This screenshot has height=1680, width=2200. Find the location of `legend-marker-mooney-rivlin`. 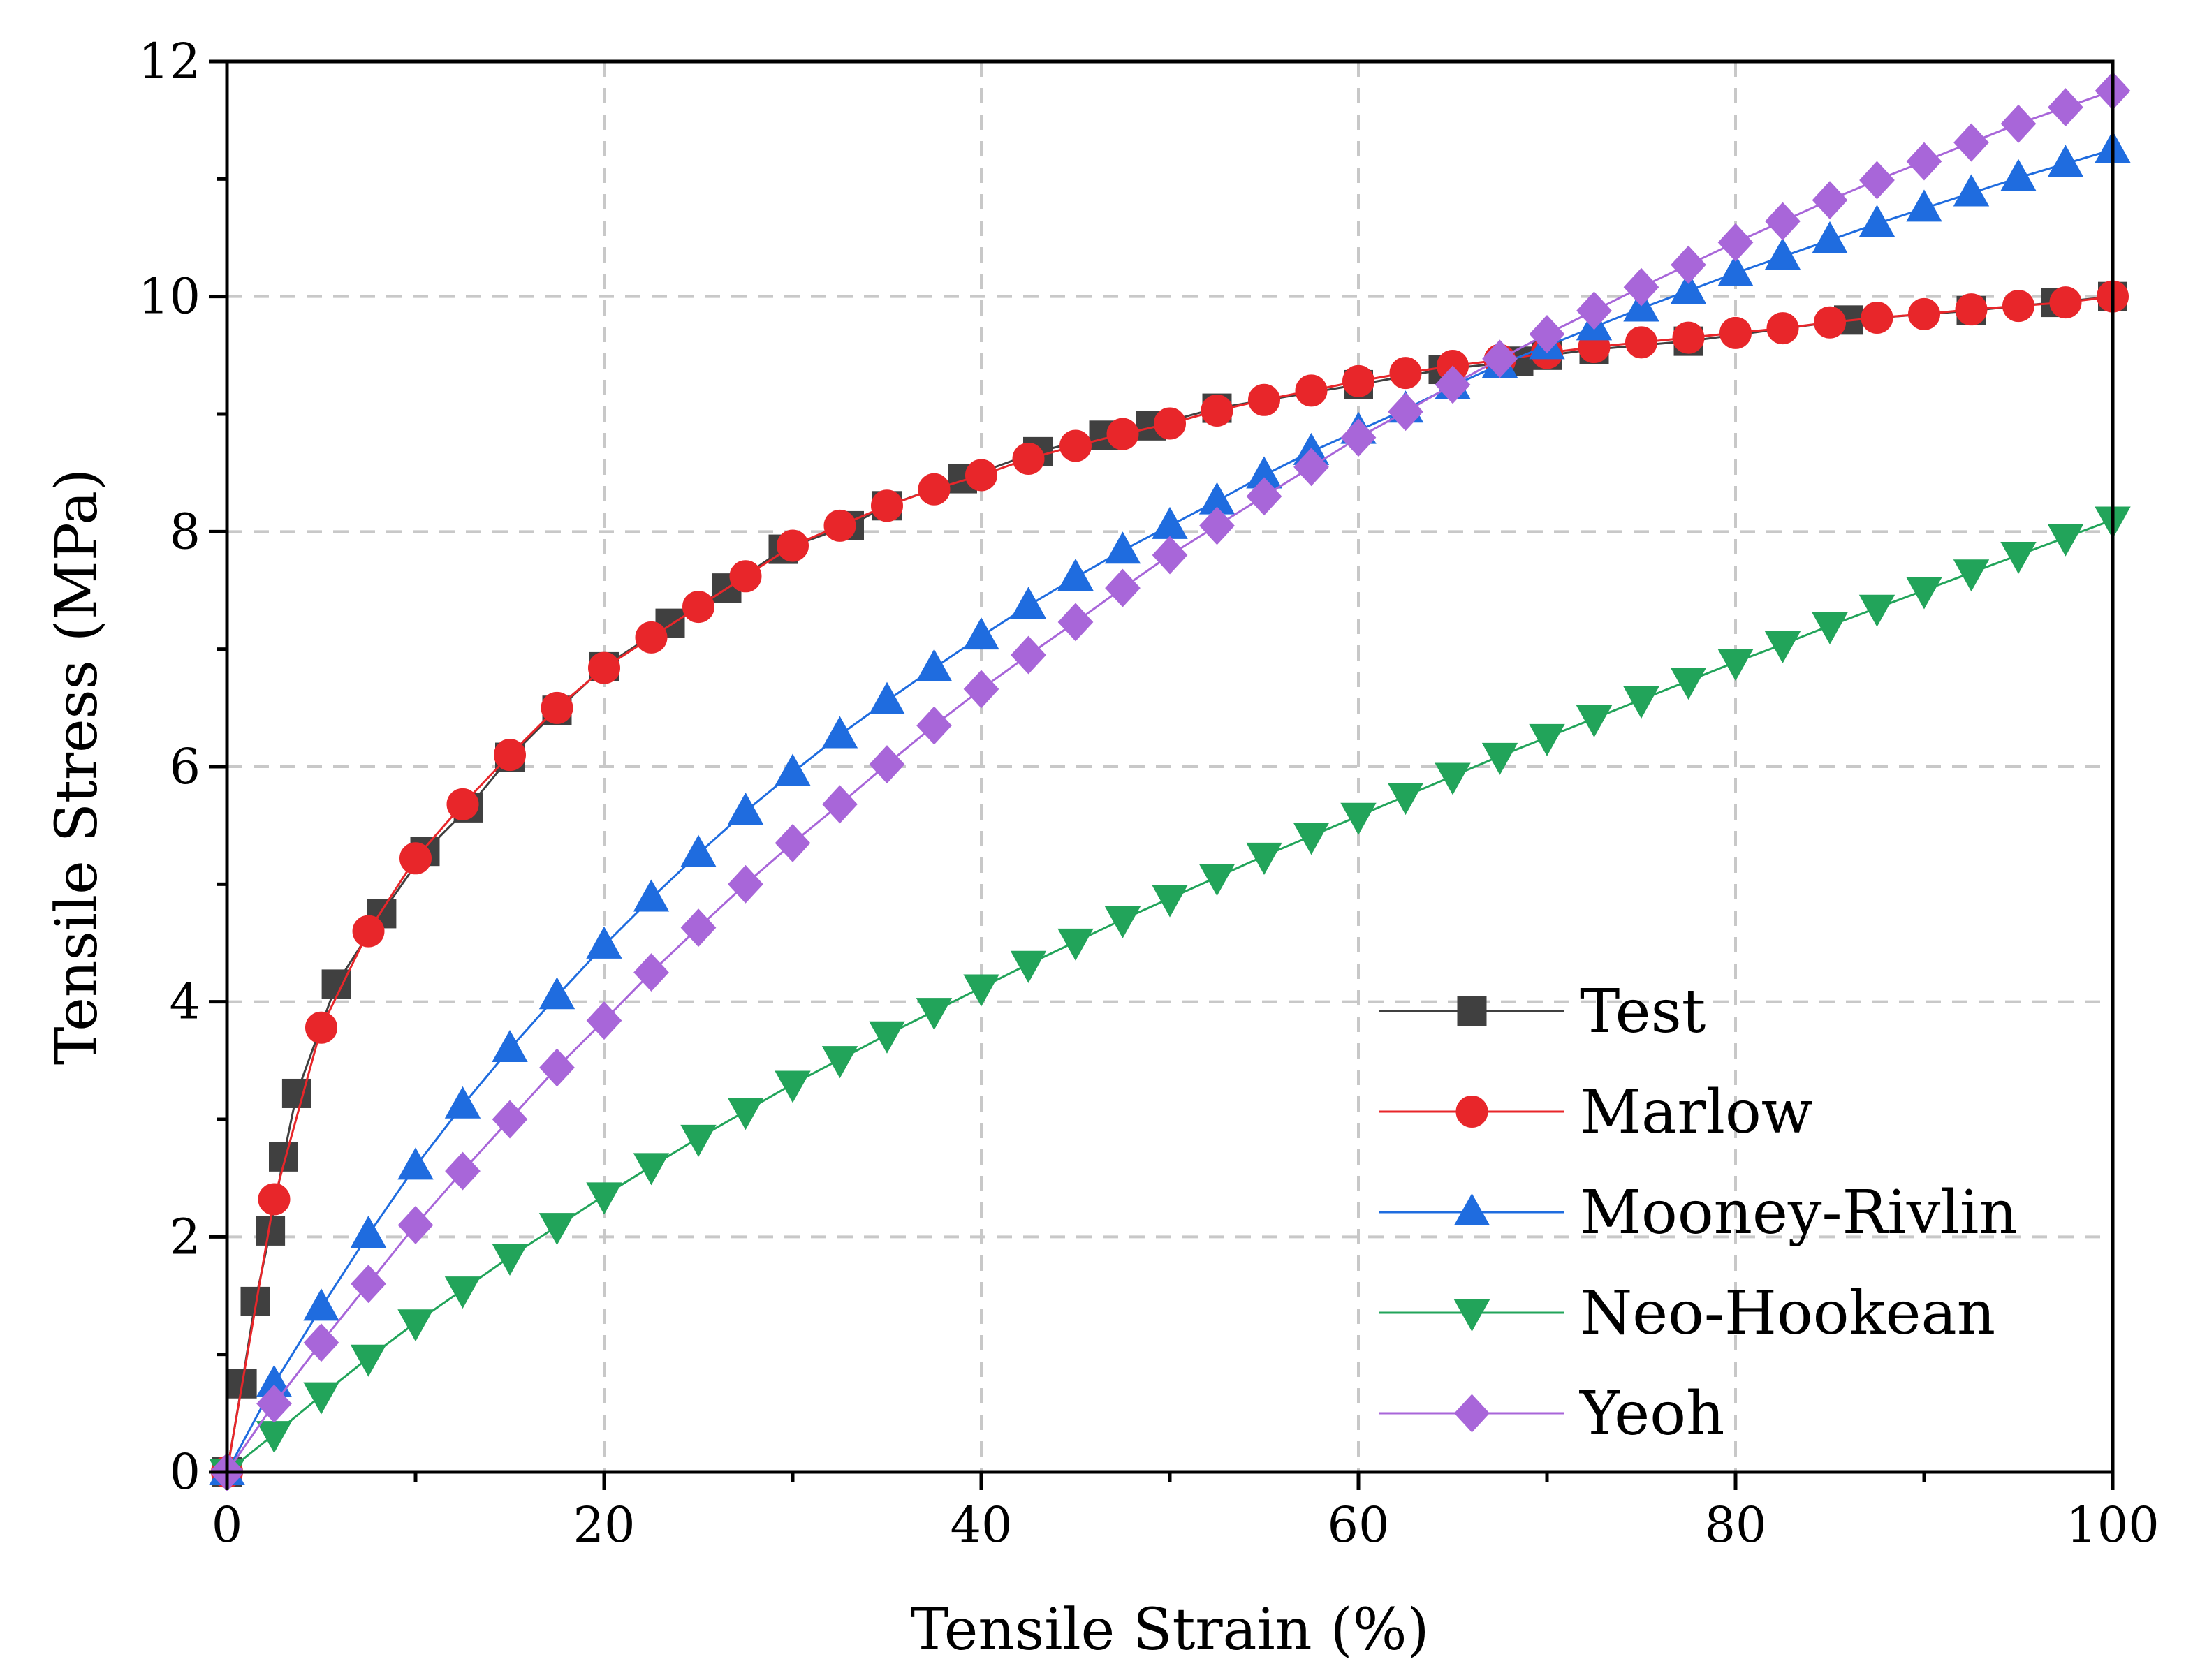

legend-marker-mooney-rivlin is located at coordinates (1471, 1209).